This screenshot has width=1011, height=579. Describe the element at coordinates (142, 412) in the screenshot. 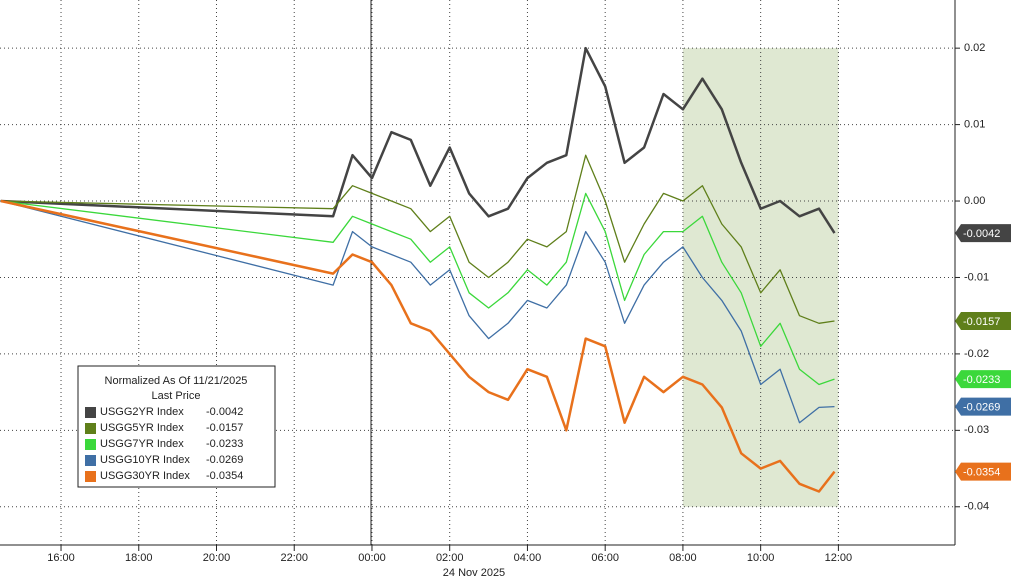

I see `legend-label: USGG2YR Index` at that location.